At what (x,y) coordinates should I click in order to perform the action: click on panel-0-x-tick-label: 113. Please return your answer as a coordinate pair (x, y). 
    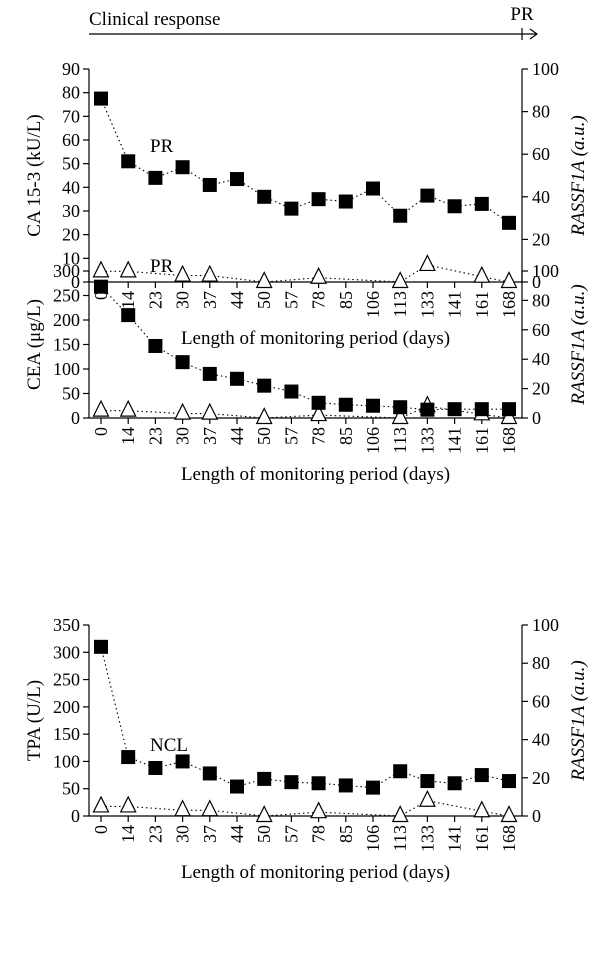
    Looking at the image, I should click on (400, 304).